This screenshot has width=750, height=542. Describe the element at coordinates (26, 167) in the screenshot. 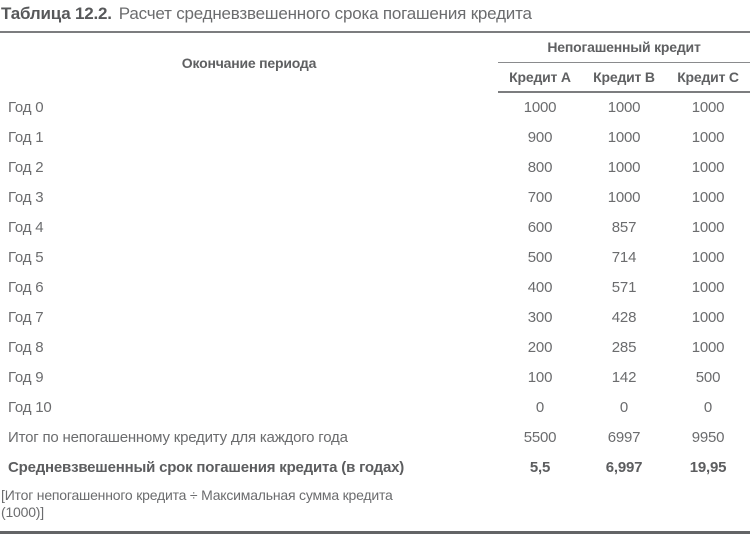

I see `row-label: Год 2` at that location.